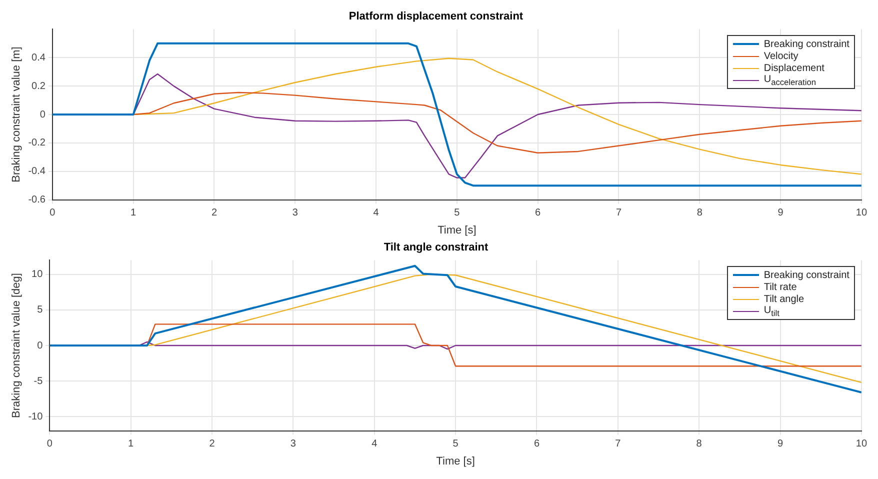  What do you see at coordinates (36, 416) in the screenshot?
I see `y-tick-label: -10` at bounding box center [36, 416].